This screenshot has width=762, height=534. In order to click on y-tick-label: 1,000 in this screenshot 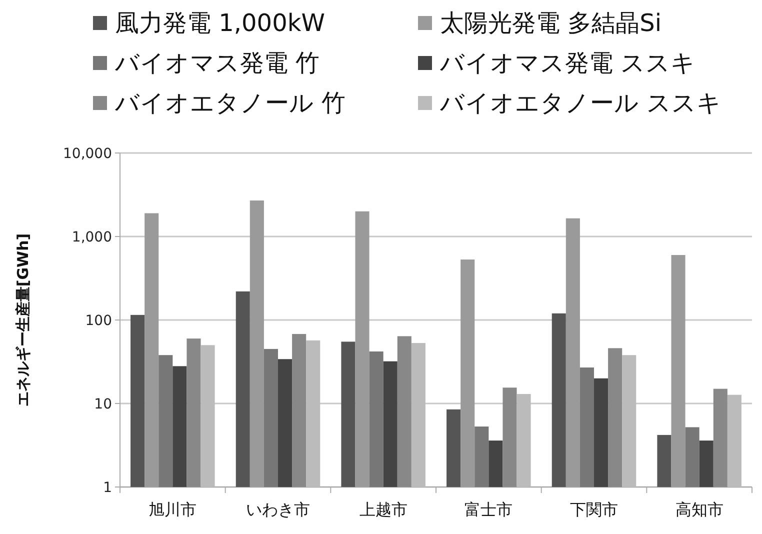, I will do `click(92, 238)`.